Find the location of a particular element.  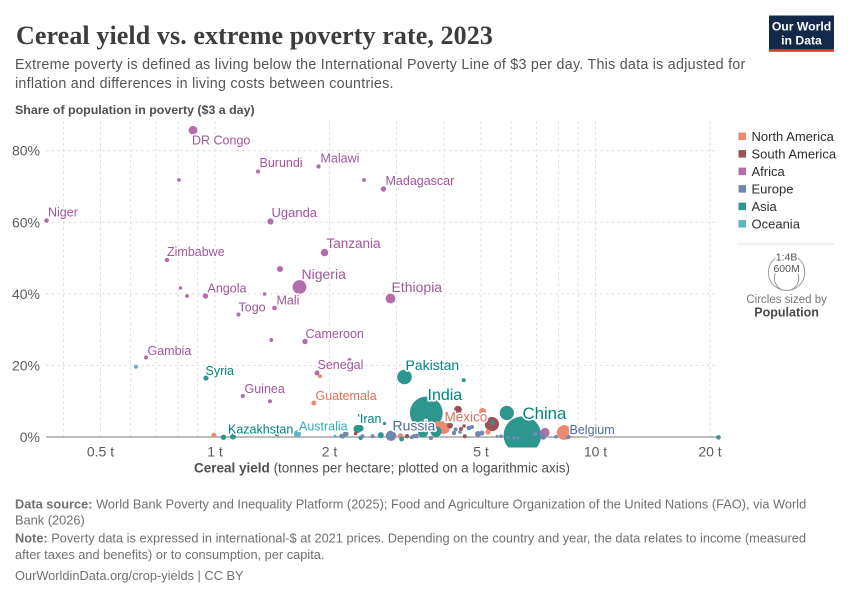

svg-text: Zimbabwe is located at coordinates (196, 252).